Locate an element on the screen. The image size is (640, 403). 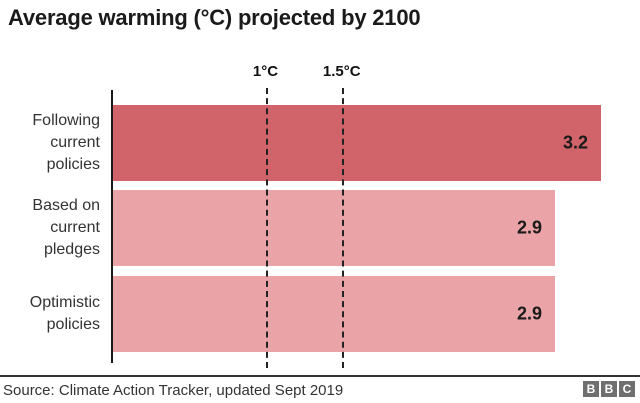
threshold-label-1-5c: 1.5°C is located at coordinates (341, 71).